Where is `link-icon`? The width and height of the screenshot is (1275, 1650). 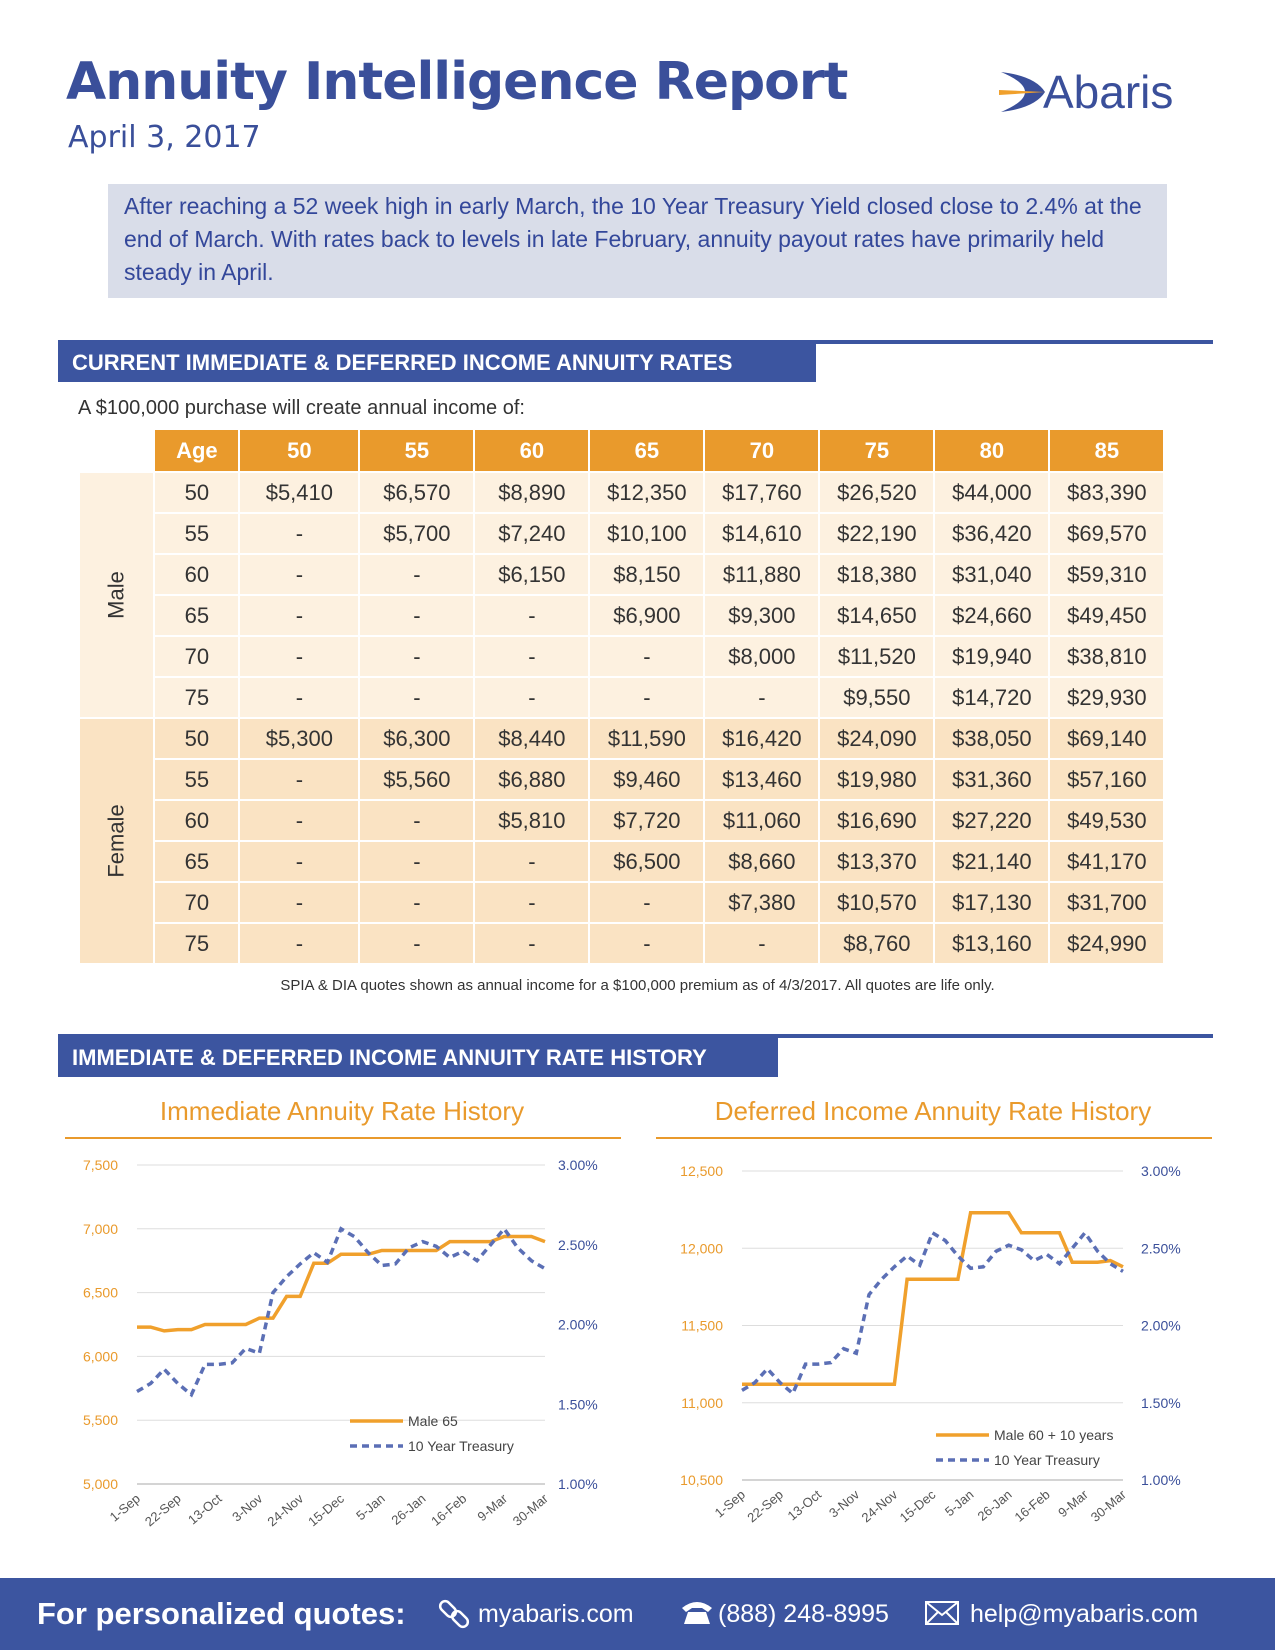 link-icon is located at coordinates (454, 1614).